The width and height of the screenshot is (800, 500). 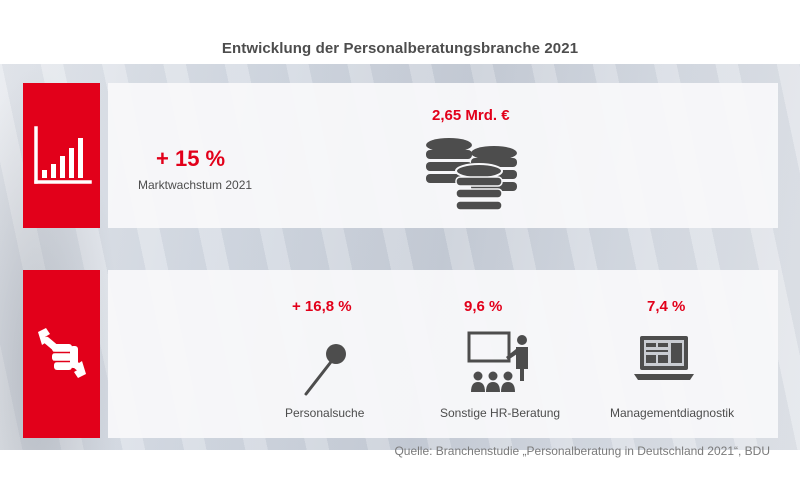 I want to click on managementdiagnostik-value: 7,4 %, so click(x=666, y=306).